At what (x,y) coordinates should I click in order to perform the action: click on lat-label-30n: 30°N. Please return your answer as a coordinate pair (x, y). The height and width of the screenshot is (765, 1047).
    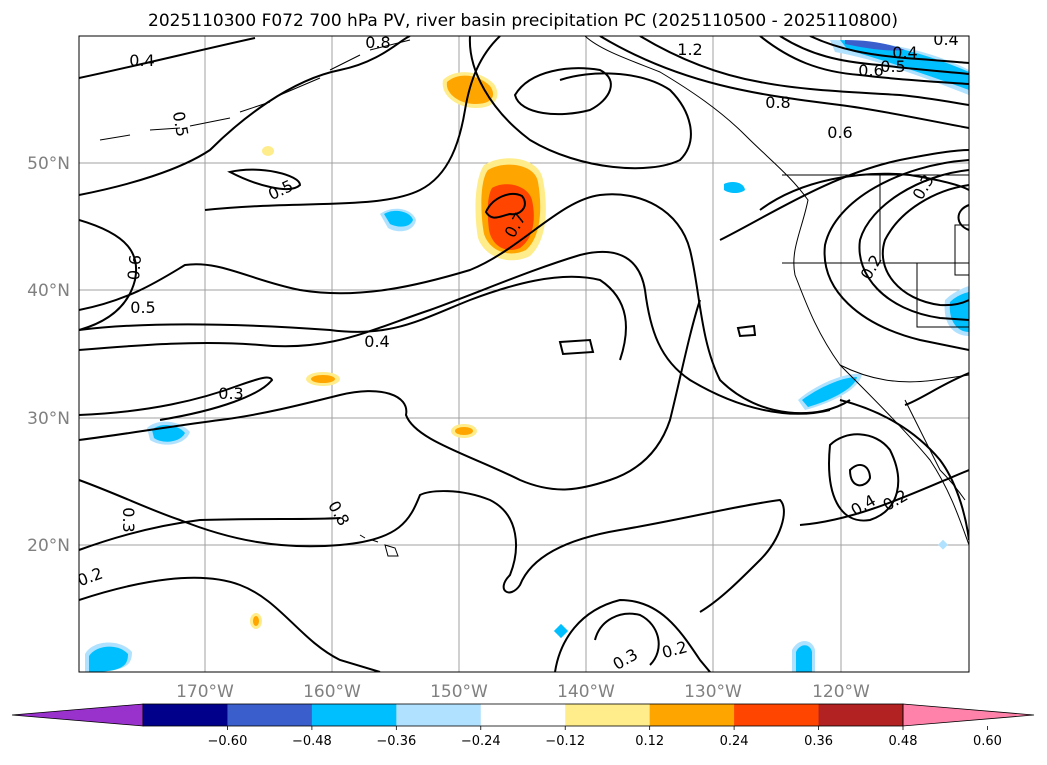
    Looking at the image, I should click on (48, 419).